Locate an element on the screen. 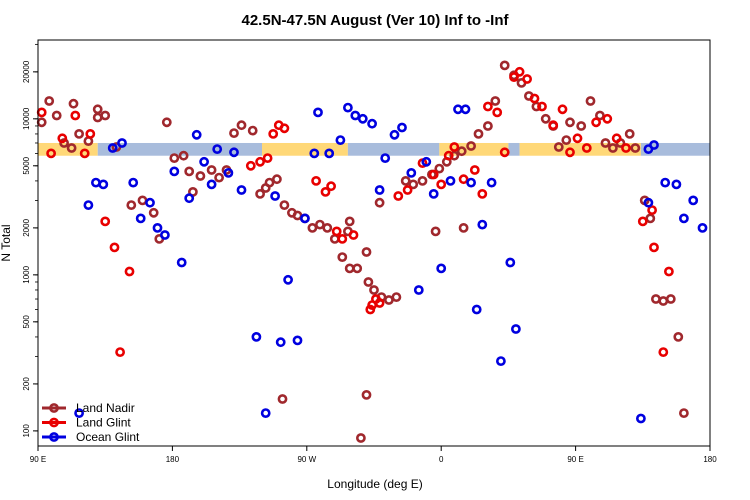  legend-label: Land Nadir is located at coordinates (105, 408).